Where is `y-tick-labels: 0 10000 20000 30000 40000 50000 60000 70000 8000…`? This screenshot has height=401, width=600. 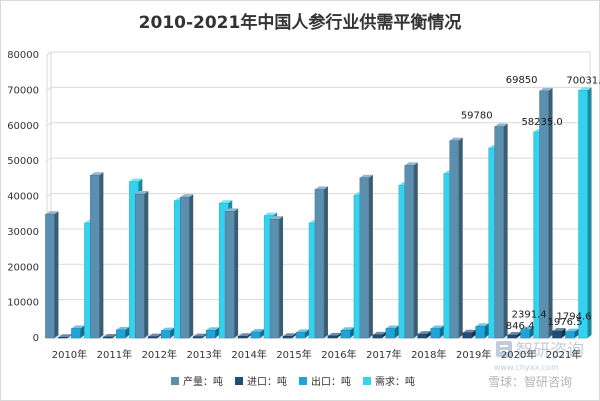
y-tick-labels: 0 10000 20000 30000 40000 50000 60000 70000 8000… is located at coordinates (23, 197).